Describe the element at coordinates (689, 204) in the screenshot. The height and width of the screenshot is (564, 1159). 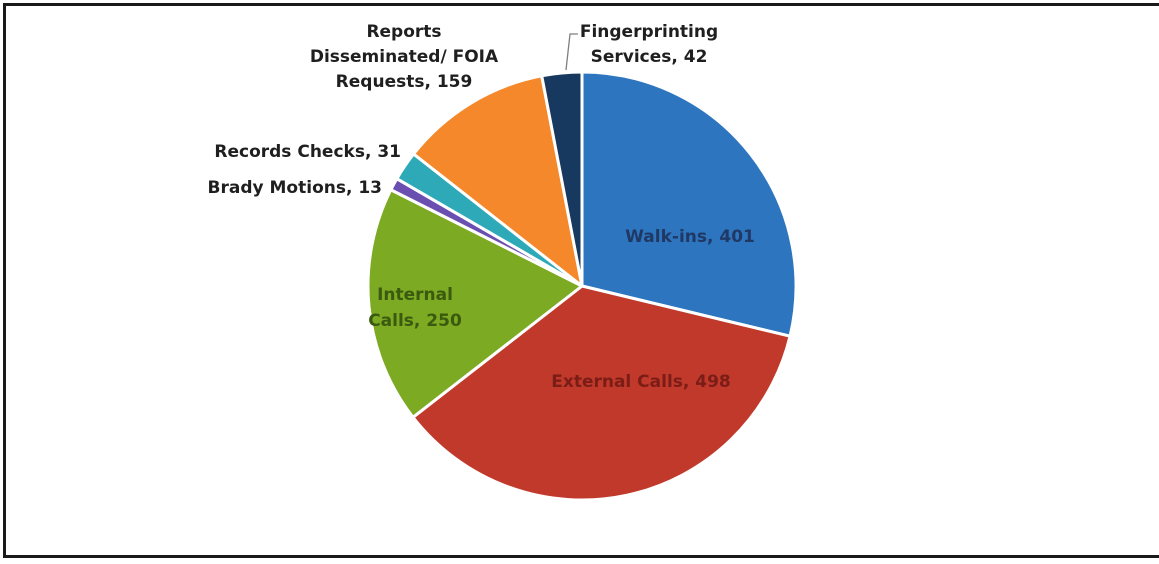
I see `pie-slice-walkins` at that location.